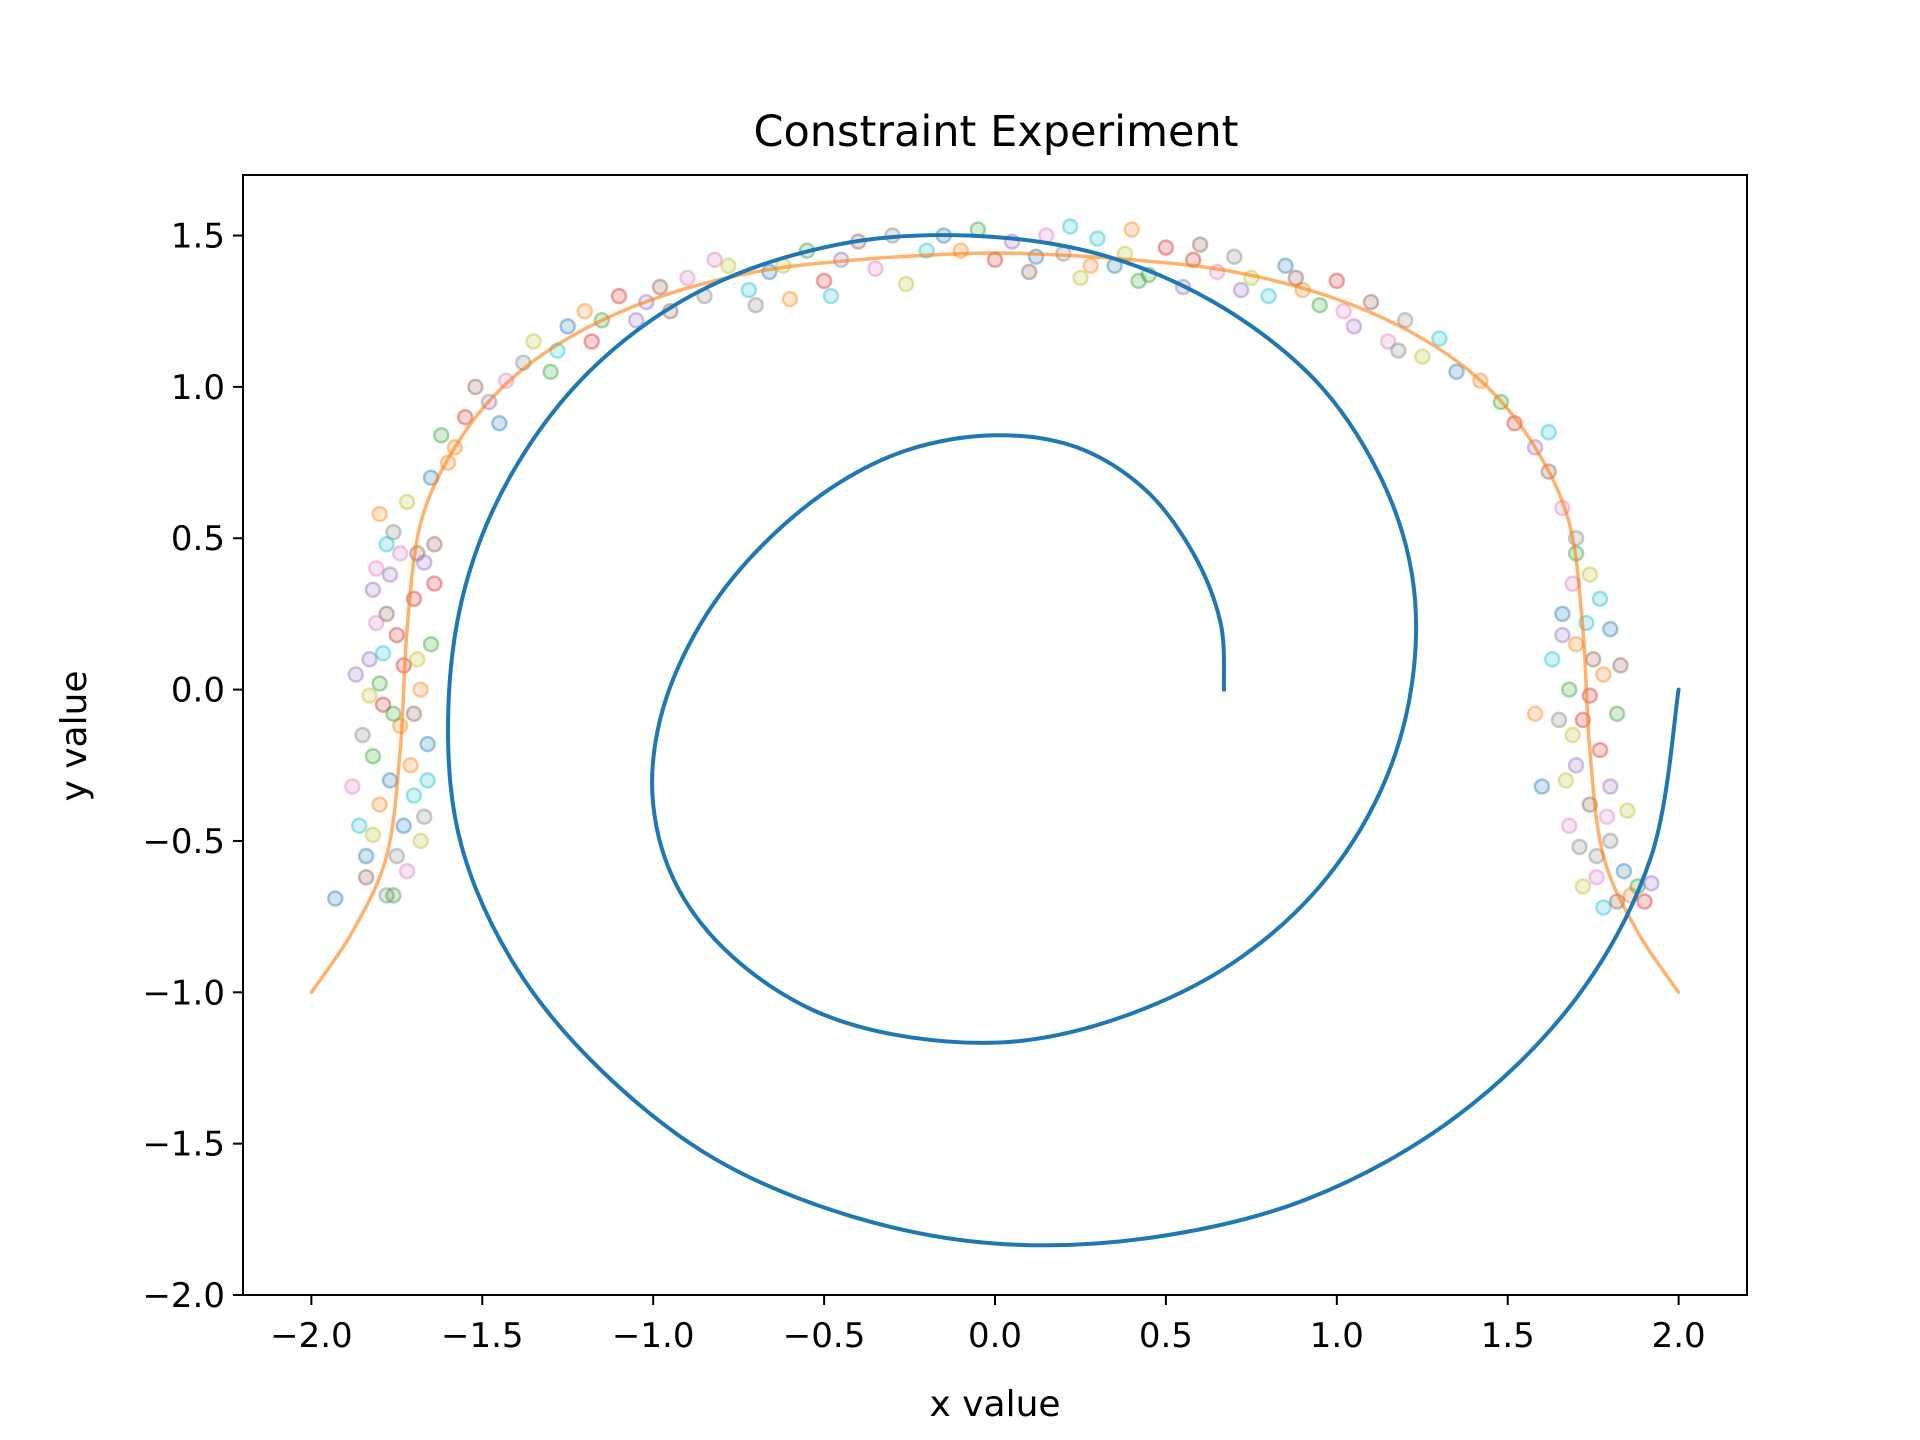 The height and width of the screenshot is (1440, 1920). Describe the element at coordinates (1508, 1336) in the screenshot. I see `x-tick-label: 1.5` at that location.